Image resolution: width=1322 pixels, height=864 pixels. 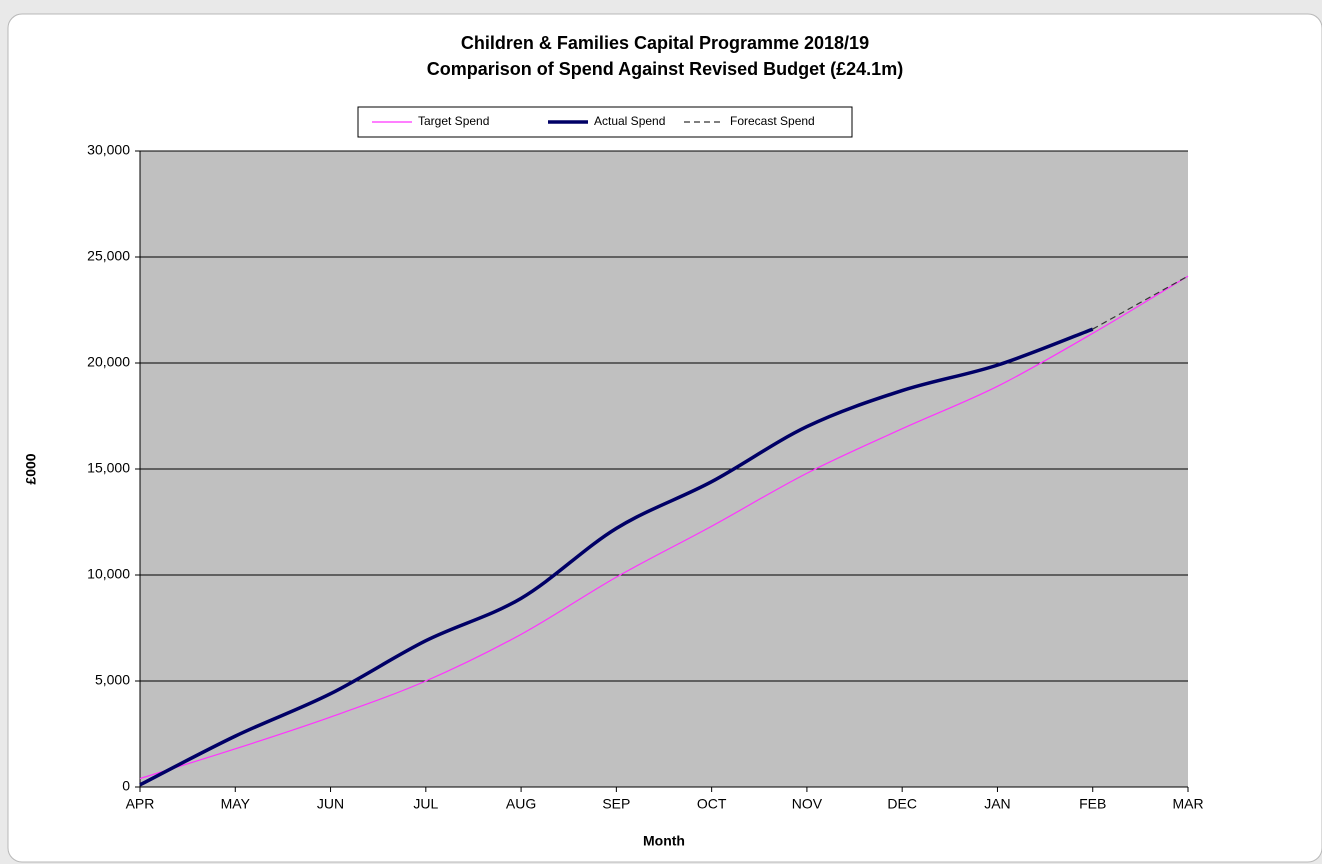 What do you see at coordinates (664, 841) in the screenshot?
I see `x-axis-label: Month` at bounding box center [664, 841].